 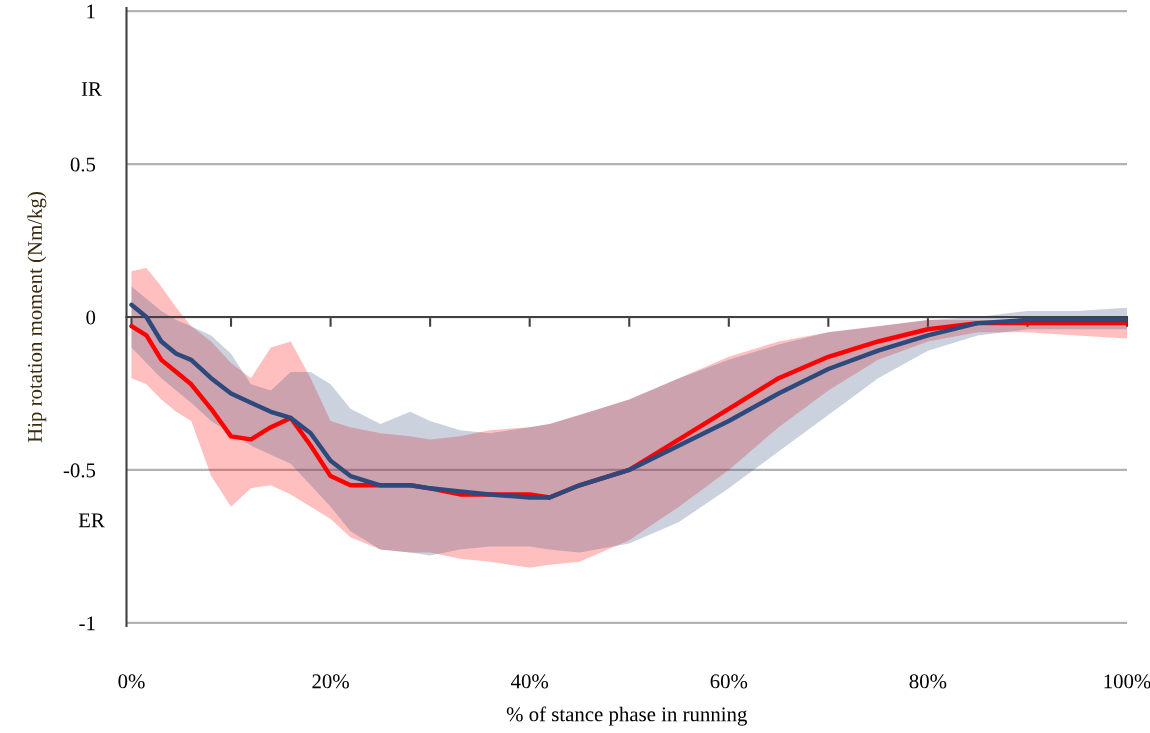 What do you see at coordinates (330, 681) in the screenshot?
I see `x-tick-label: 20%` at bounding box center [330, 681].